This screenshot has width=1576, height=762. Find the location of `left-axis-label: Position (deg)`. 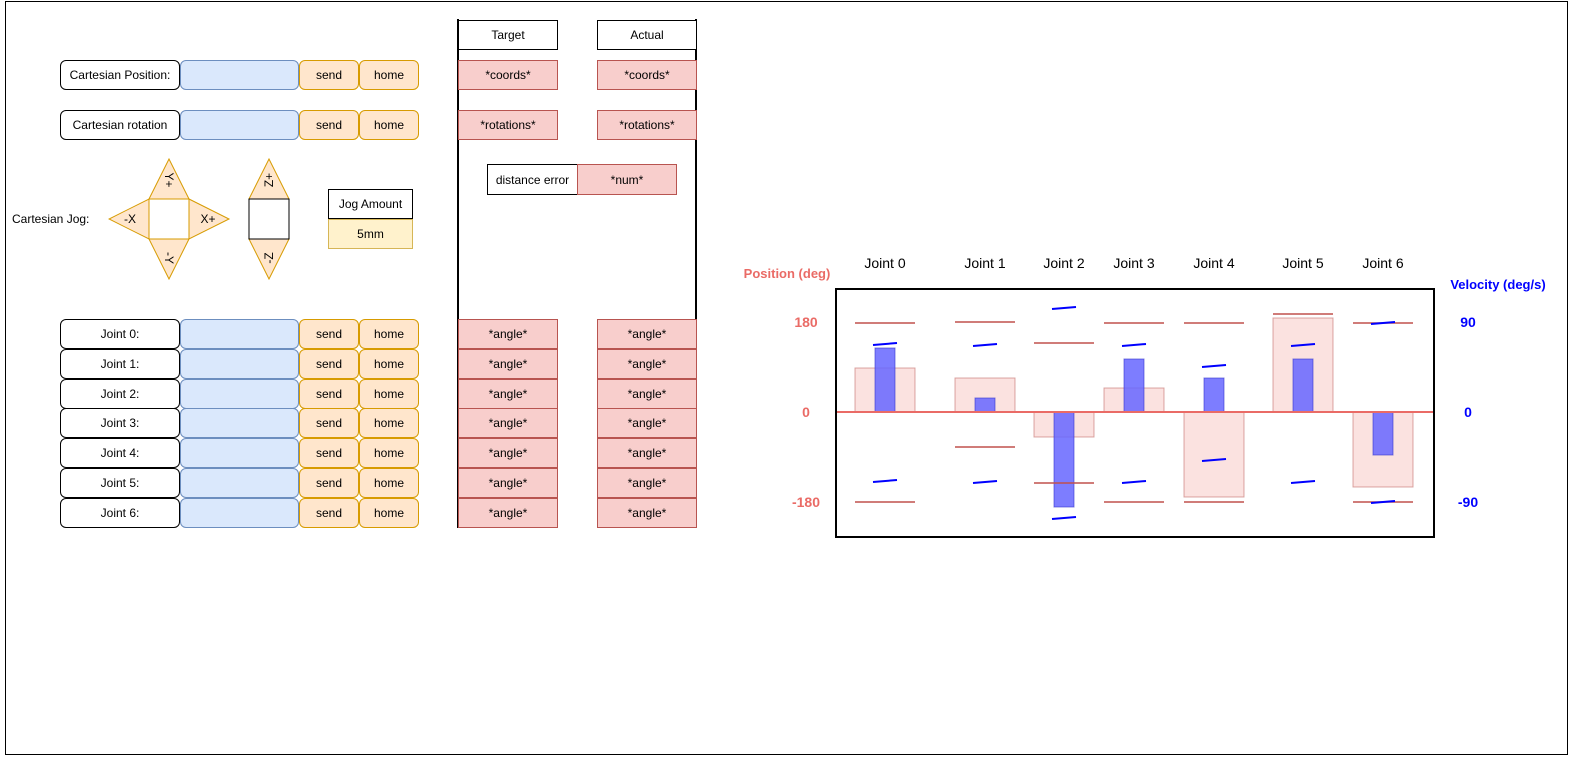

left-axis-label: Position (deg) is located at coordinates (787, 273).